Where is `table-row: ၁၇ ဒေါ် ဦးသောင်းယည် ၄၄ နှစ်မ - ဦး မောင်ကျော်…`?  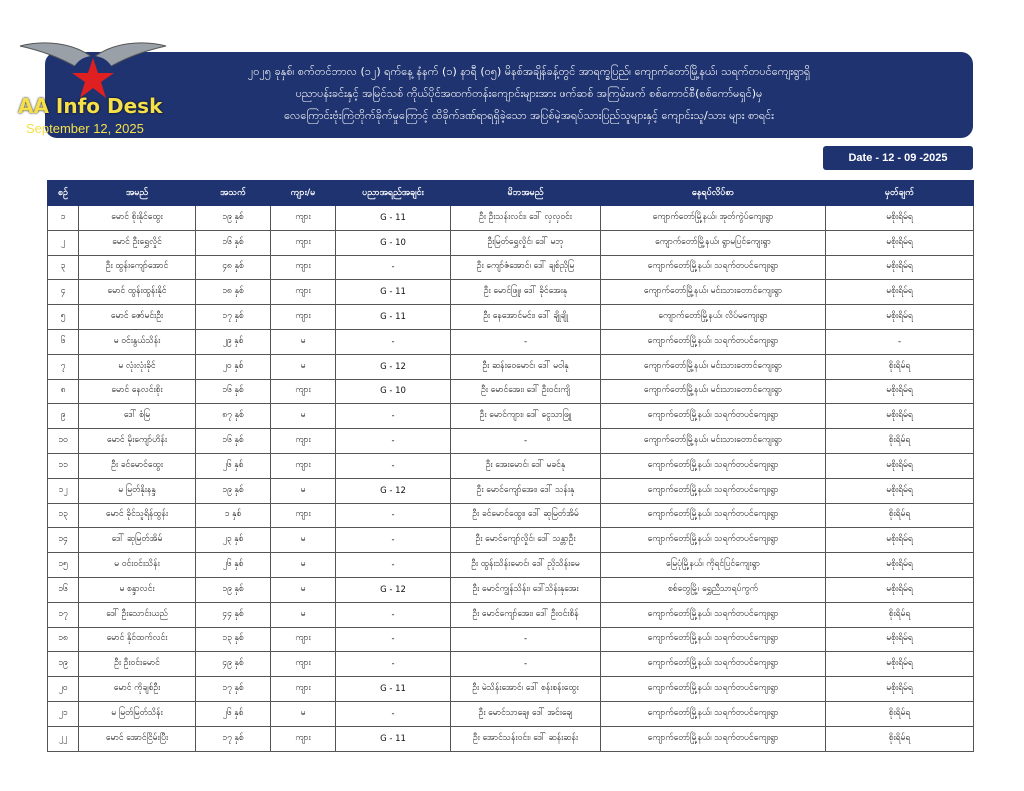
table-row: ၁၇ ဒေါ် ဦးသောင်းယည် ၄၄ နှစ်မ - ဦး မောင်ကျော်… is located at coordinates (510, 614).